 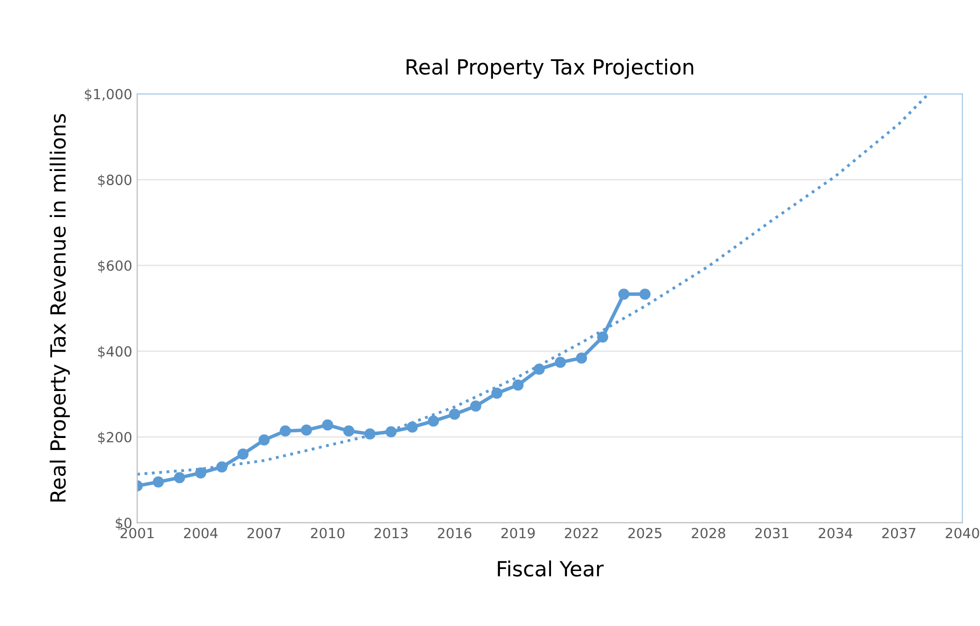 I want to click on x-tick-label: 2010, so click(x=327, y=533).